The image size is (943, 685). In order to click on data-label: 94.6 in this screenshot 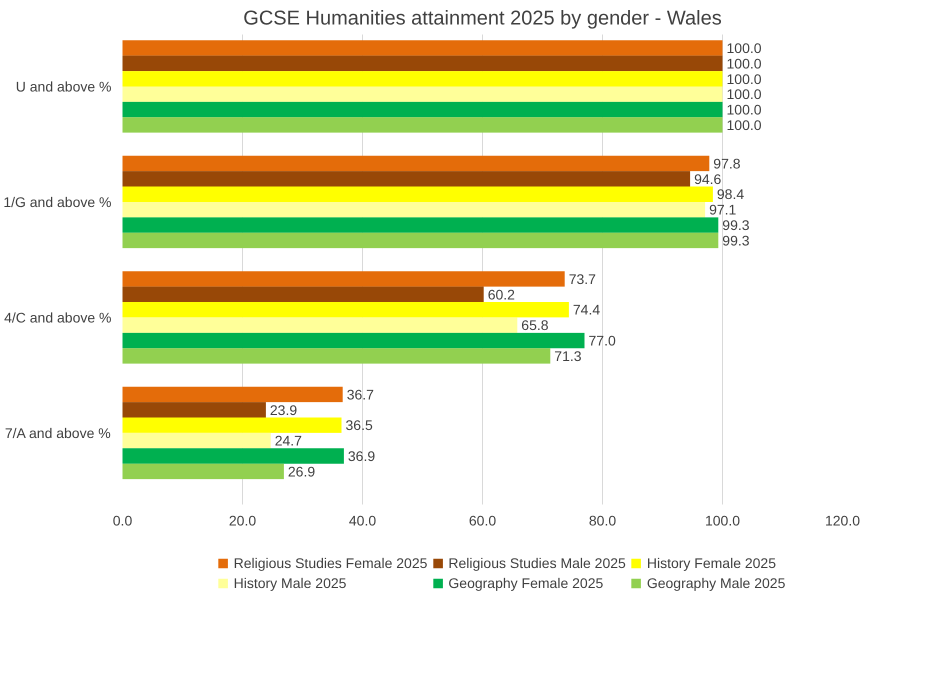, I will do `click(708, 178)`.